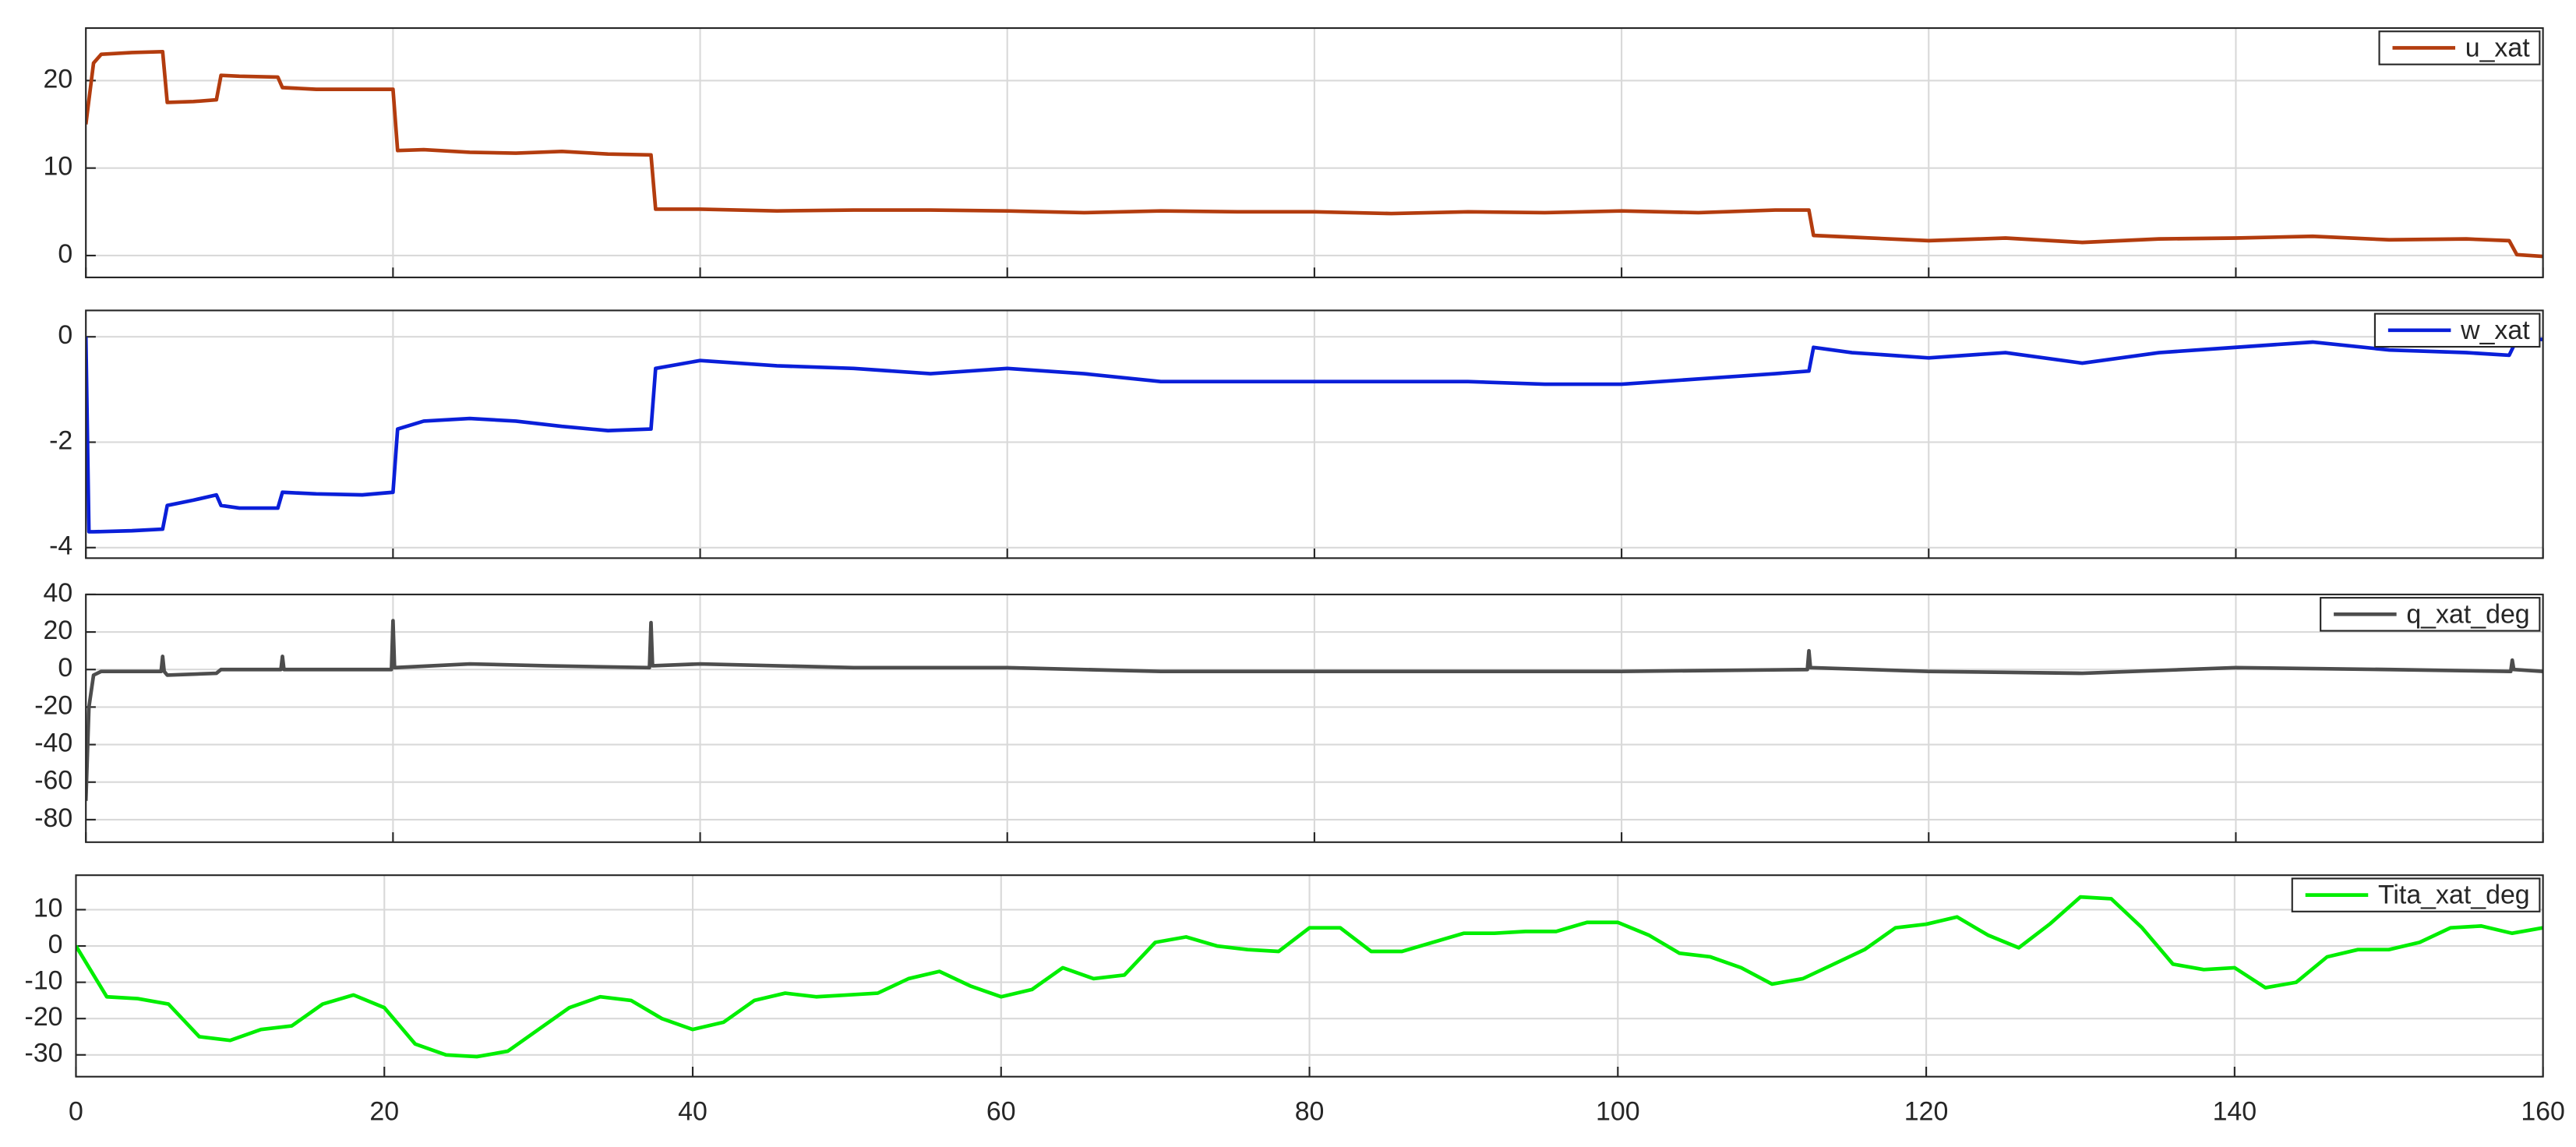 The image size is (2576, 1147). I want to click on y-tick-label: -80, so click(53, 818).